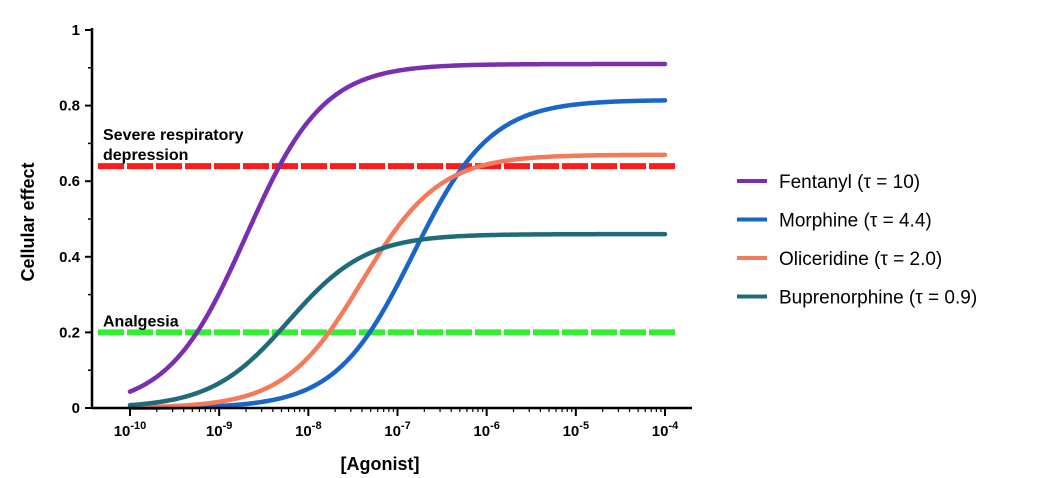  I want to click on legend-label-2: Oliceridine (τ = 2.0), so click(860, 259).